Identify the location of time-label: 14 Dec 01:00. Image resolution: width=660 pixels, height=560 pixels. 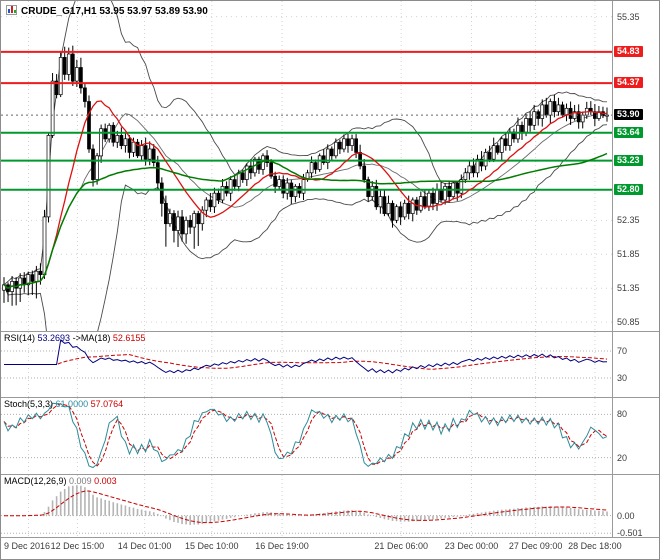
(144, 546).